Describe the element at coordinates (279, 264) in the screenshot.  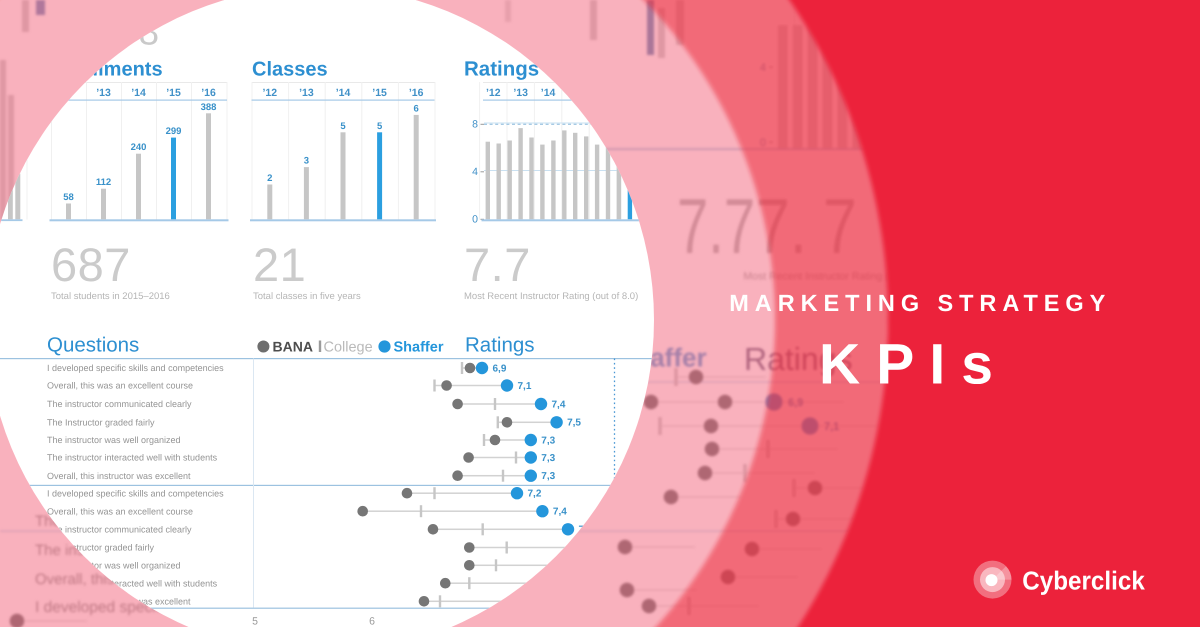
I see `svg-text: 21` at that location.